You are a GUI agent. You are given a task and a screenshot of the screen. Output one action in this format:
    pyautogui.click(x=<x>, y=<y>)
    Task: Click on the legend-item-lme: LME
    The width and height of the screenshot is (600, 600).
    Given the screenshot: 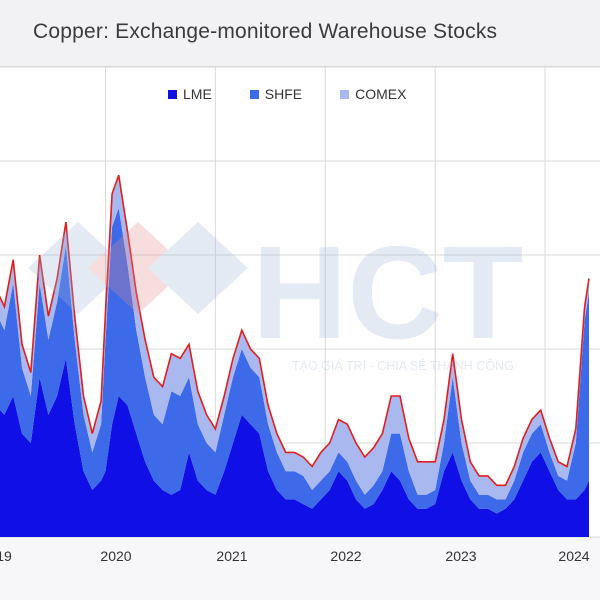 What is the action you would take?
    pyautogui.click(x=190, y=94)
    